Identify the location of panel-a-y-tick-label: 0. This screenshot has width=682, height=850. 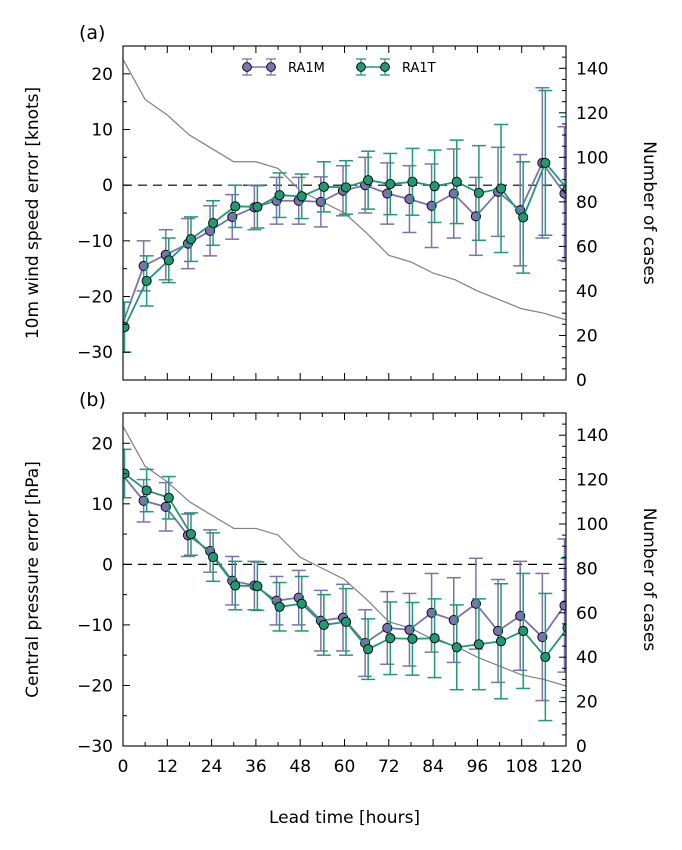
(107, 186).